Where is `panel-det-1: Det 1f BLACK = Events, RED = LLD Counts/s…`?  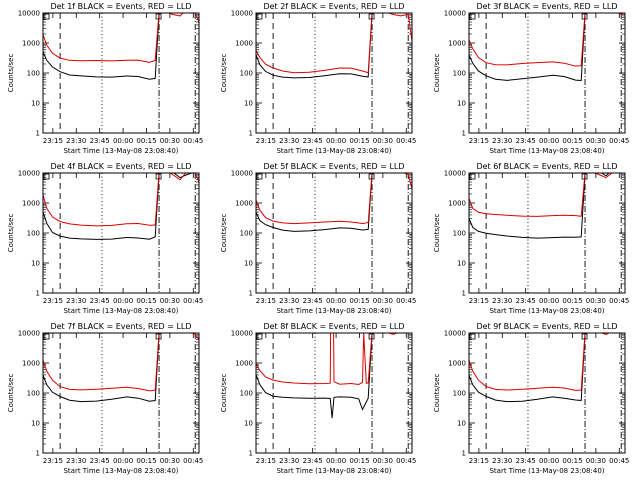 panel-det-1: Det 1f BLACK = Events, RED = LLD Counts/s… is located at coordinates (105, 78).